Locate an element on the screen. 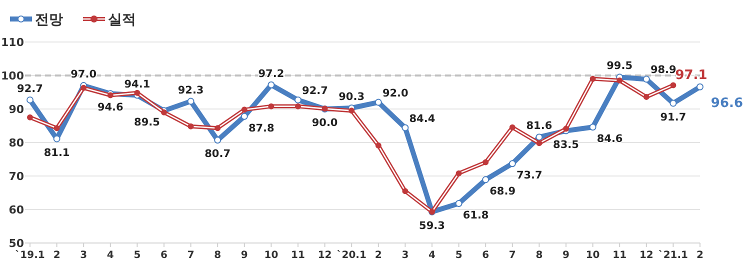 Image resolution: width=745 pixels, height=270 pixels. data-label: 90.0 is located at coordinates (325, 123).